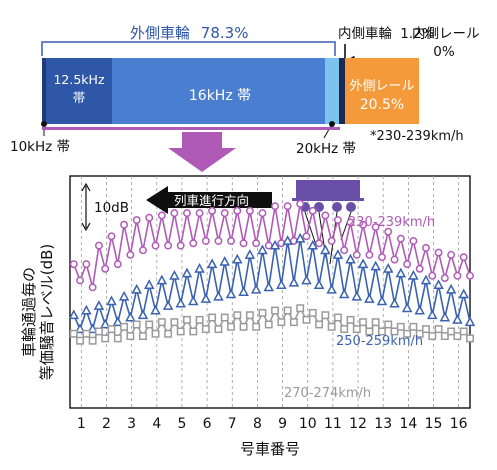 The height and width of the screenshot is (470, 497). What do you see at coordinates (189, 33) in the screenshot?
I see `outer-wheel-header: 外側車輪 78.3%` at bounding box center [189, 33].